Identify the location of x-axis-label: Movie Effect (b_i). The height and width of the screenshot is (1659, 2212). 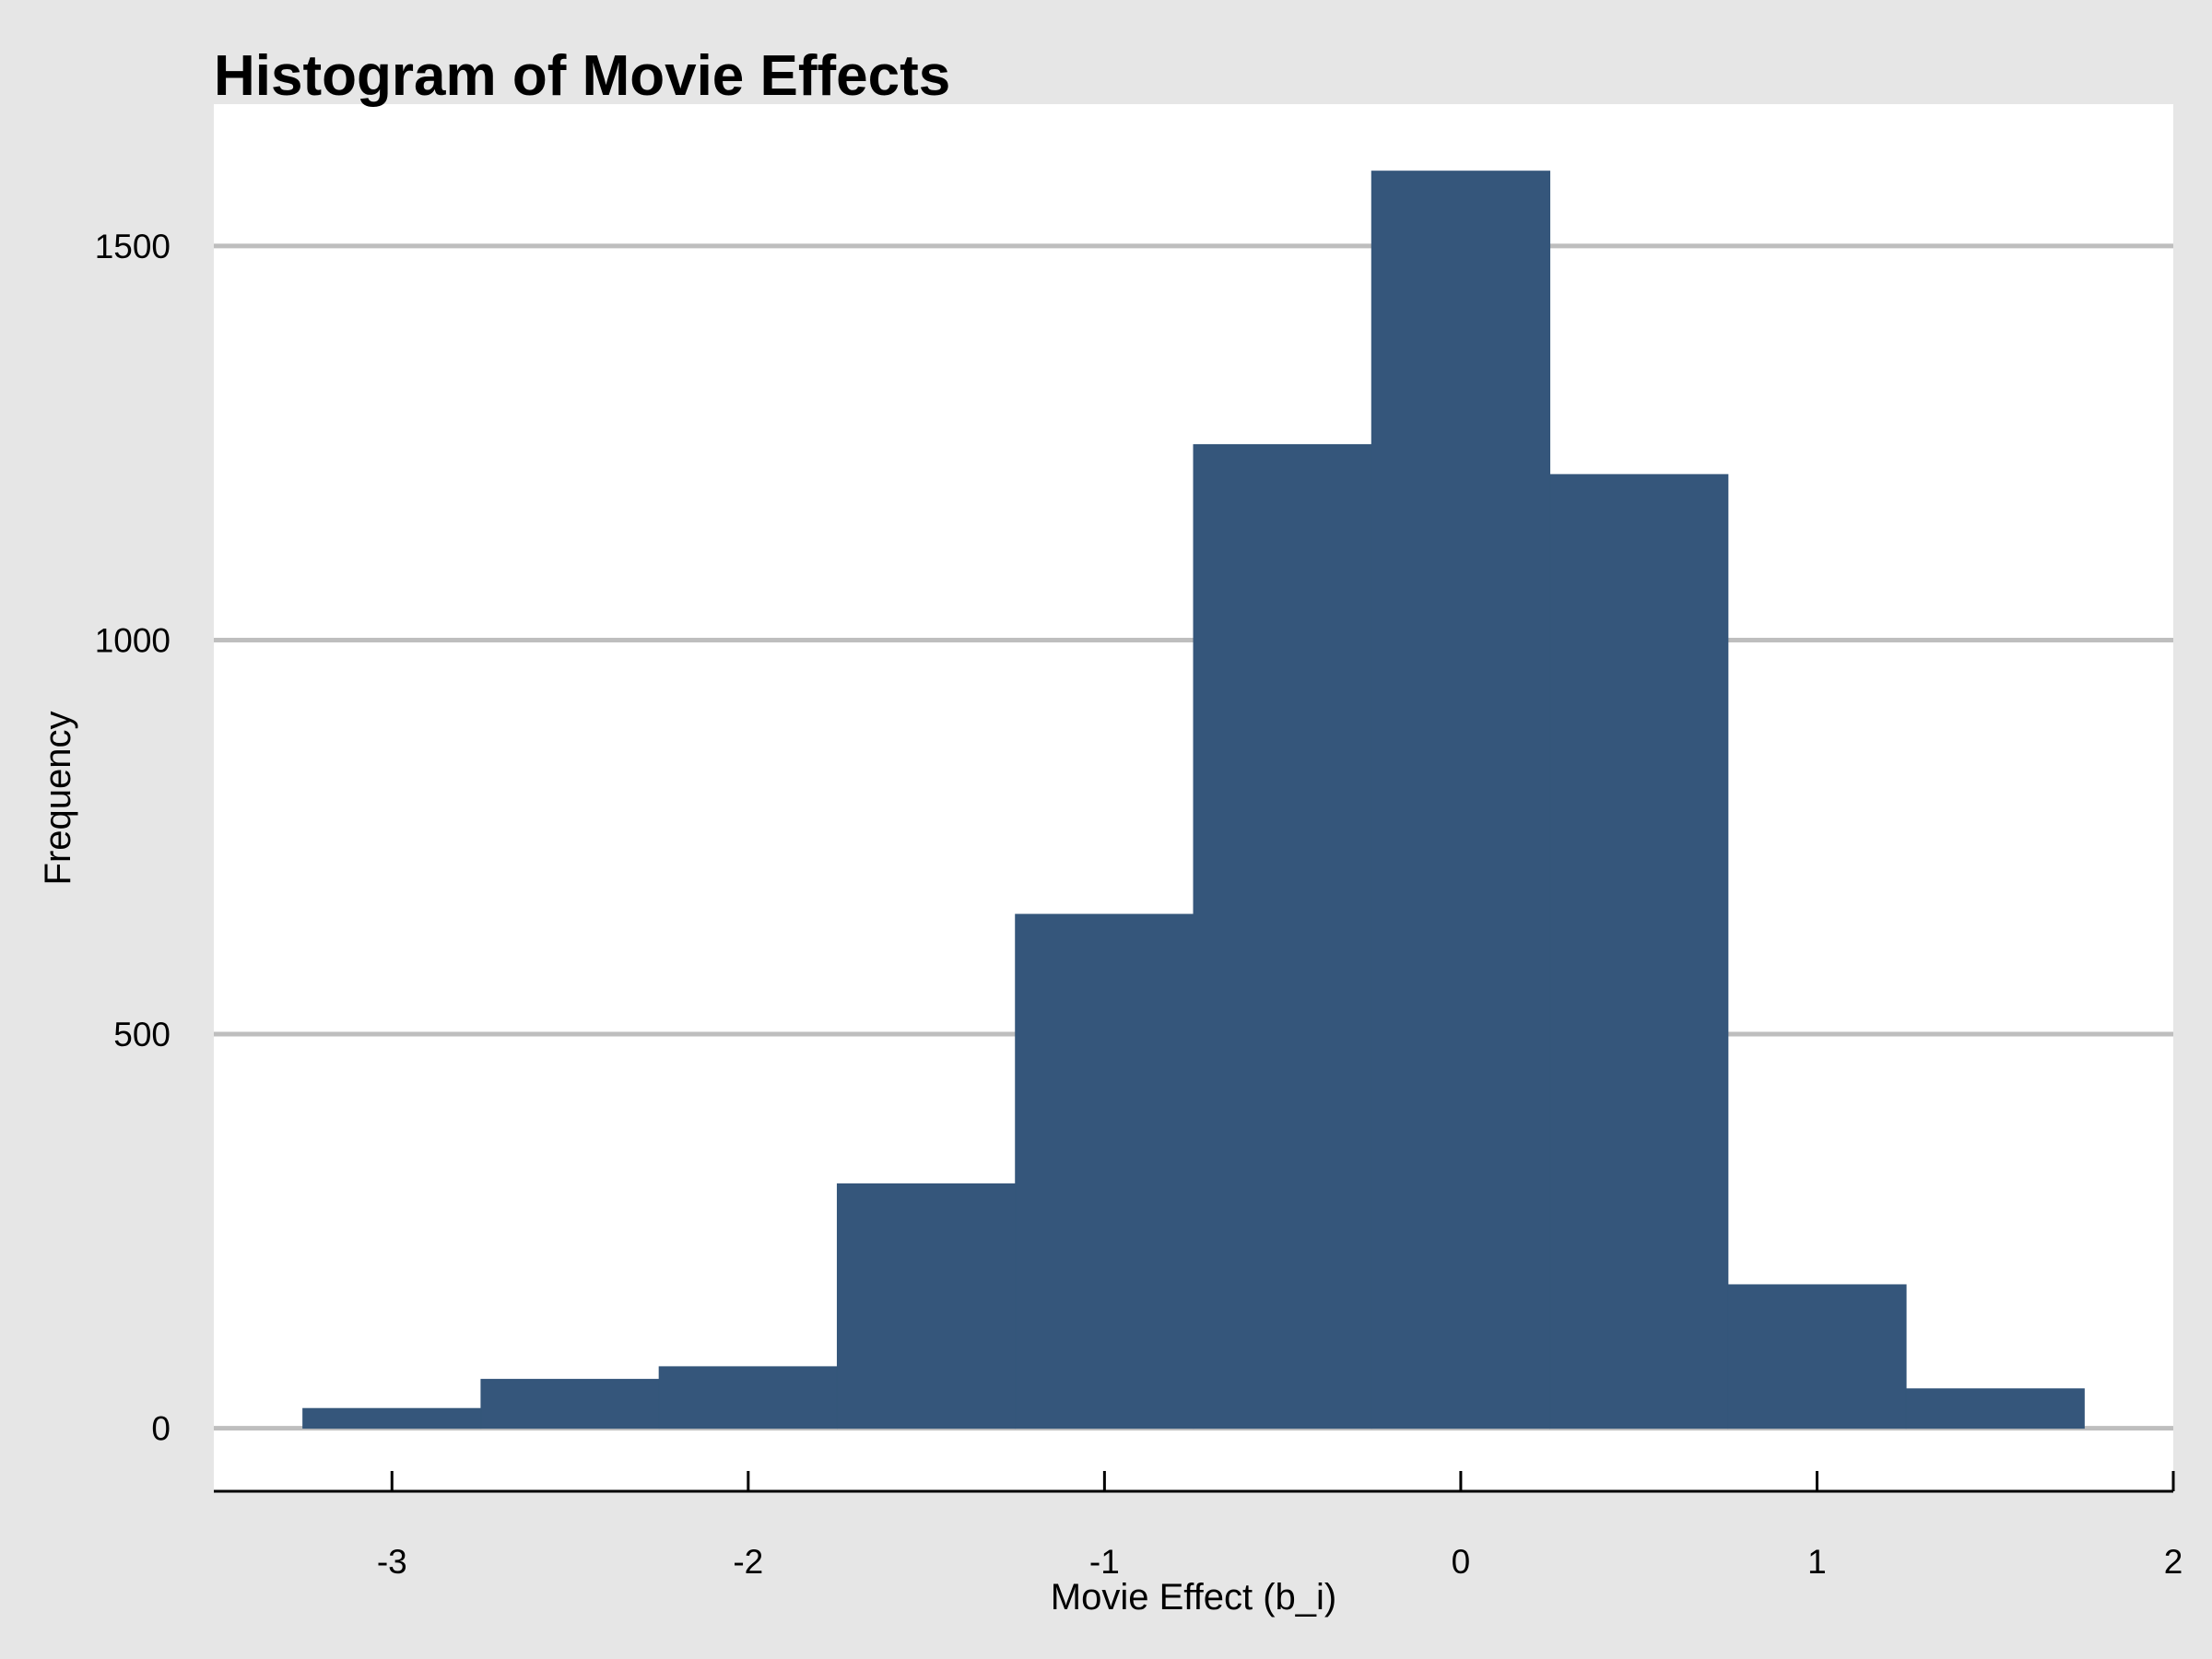
(1194, 1597).